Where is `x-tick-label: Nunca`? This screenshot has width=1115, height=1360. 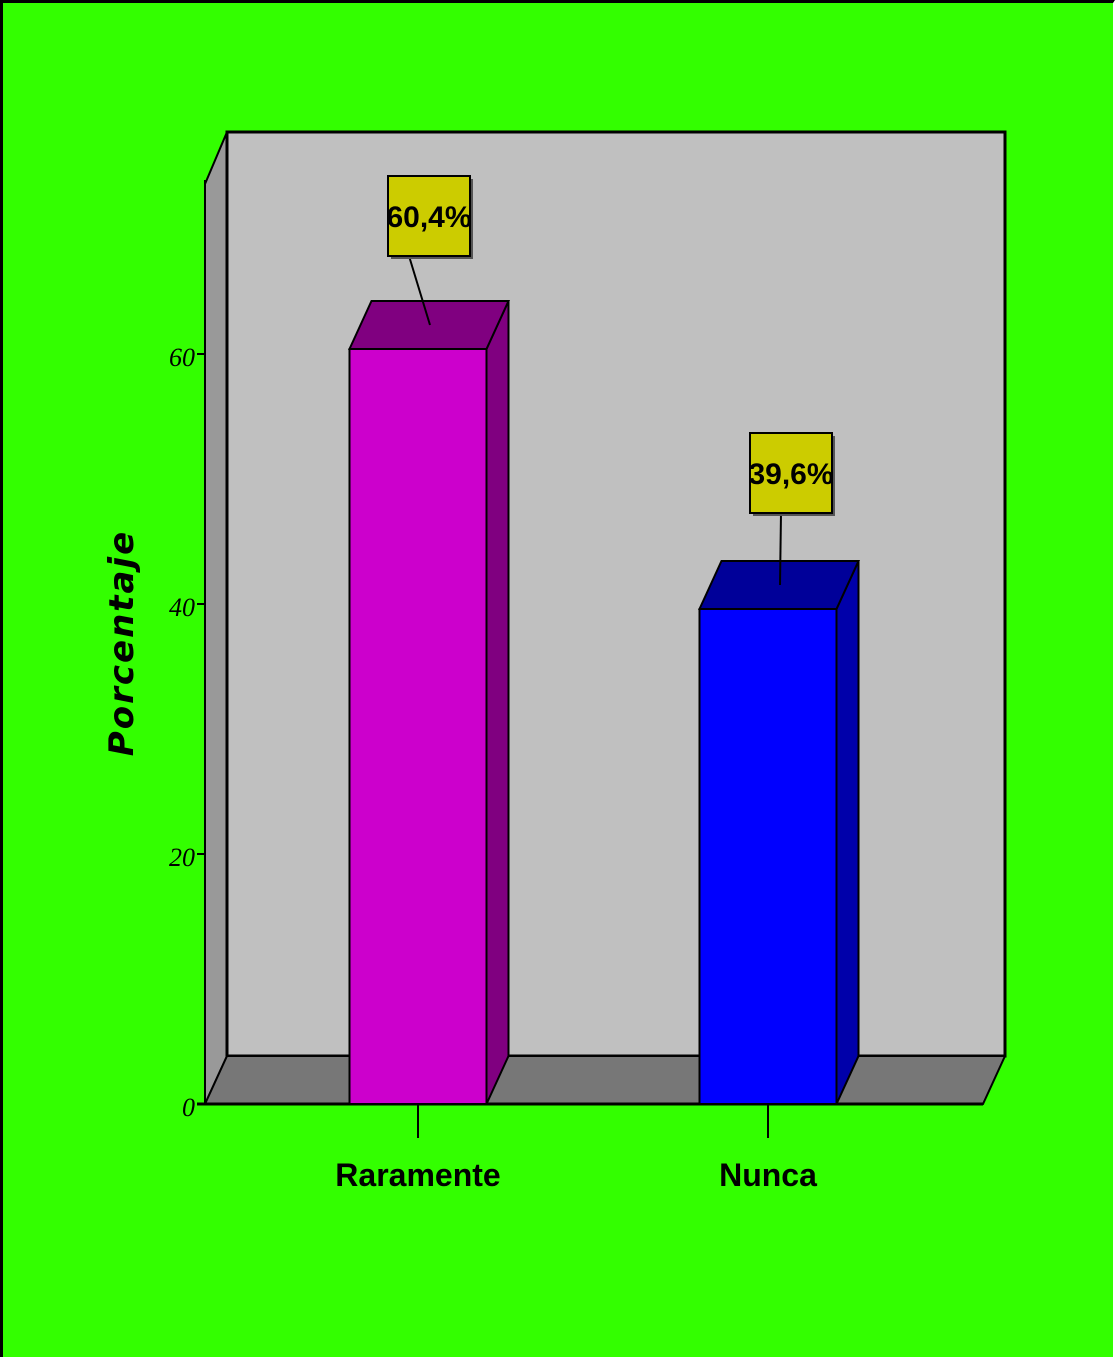 x-tick-label: Nunca is located at coordinates (768, 1175).